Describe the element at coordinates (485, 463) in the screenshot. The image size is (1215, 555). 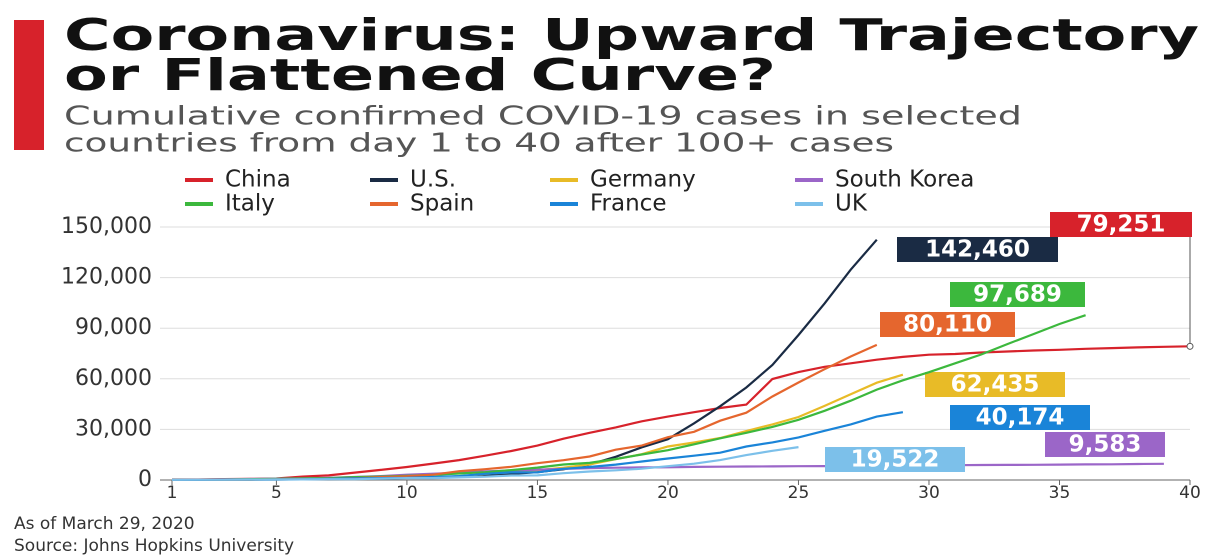
I see `series-line` at that location.